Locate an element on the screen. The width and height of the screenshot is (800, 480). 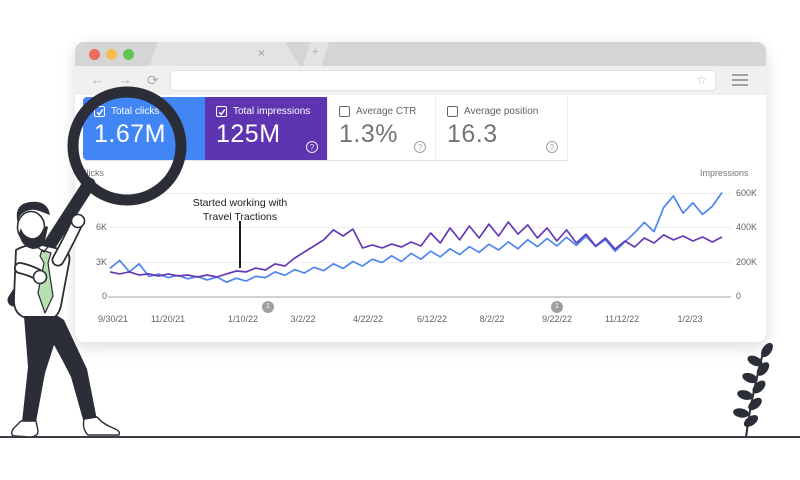
total-clicks-card: Total clicks 1.67M is located at coordinates (144, 128).